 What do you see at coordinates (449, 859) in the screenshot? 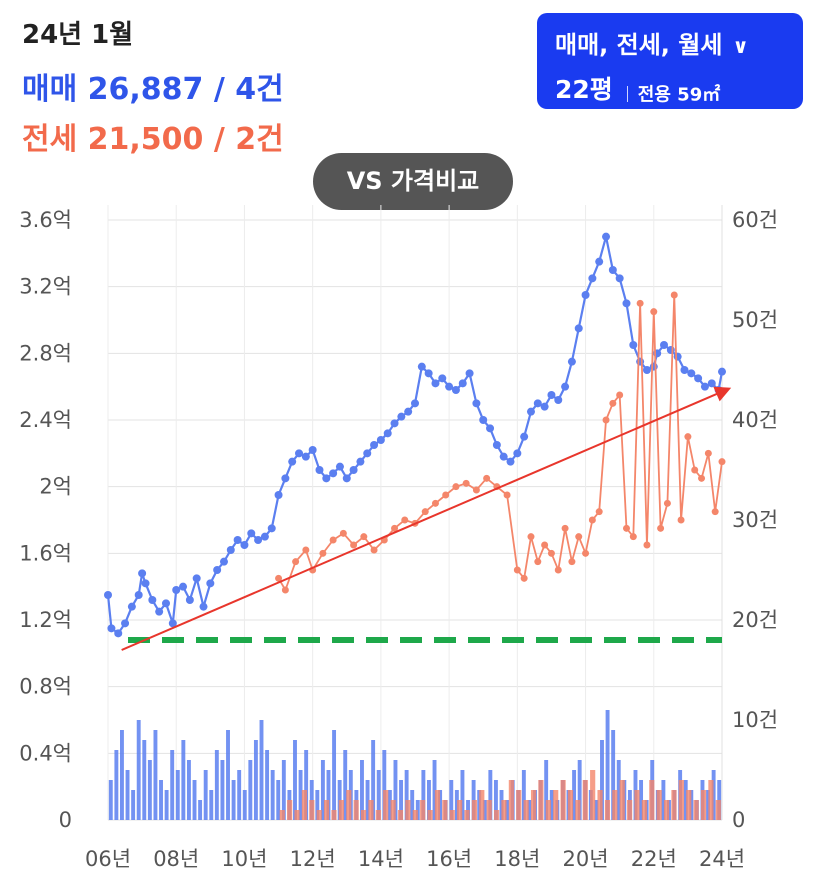
I see `x-tick-label: 16년` at bounding box center [449, 859].